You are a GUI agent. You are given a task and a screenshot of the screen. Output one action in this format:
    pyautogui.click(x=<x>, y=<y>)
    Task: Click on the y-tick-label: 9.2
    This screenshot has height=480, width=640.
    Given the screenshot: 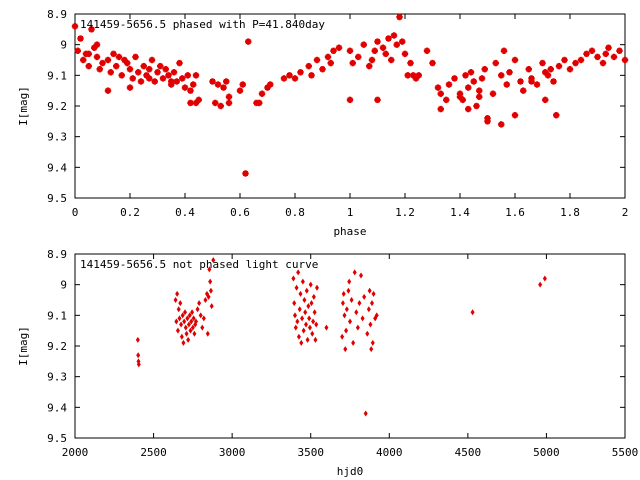 What is the action you would take?
    pyautogui.click(x=57, y=106)
    